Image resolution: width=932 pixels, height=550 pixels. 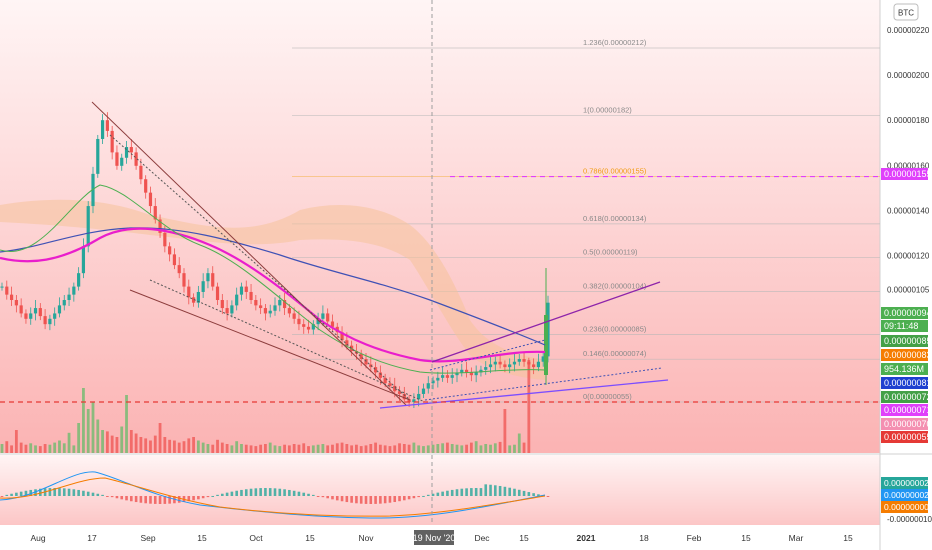 I want to click on fib-label: 0.786(0.00000155), so click(x=615, y=171).